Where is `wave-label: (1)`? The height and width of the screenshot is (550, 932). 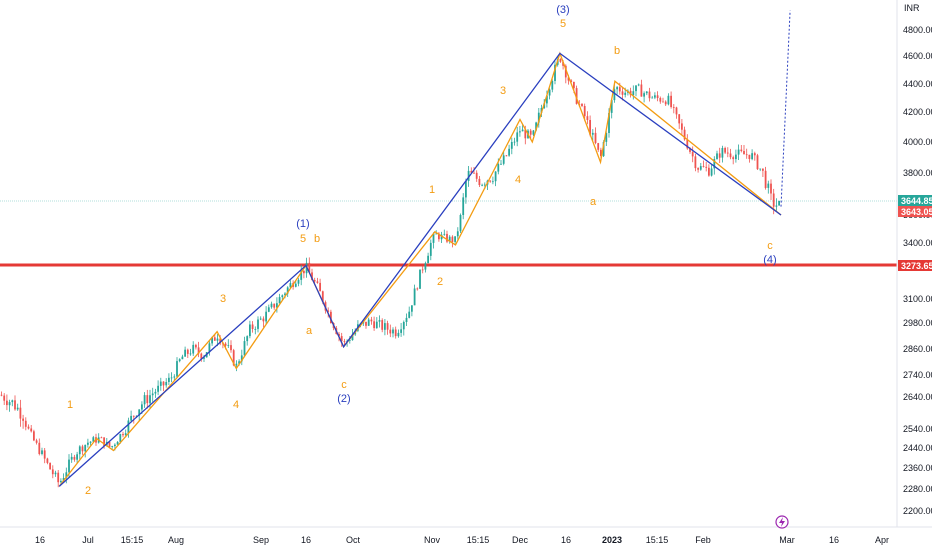 wave-label: (1) is located at coordinates (302, 224).